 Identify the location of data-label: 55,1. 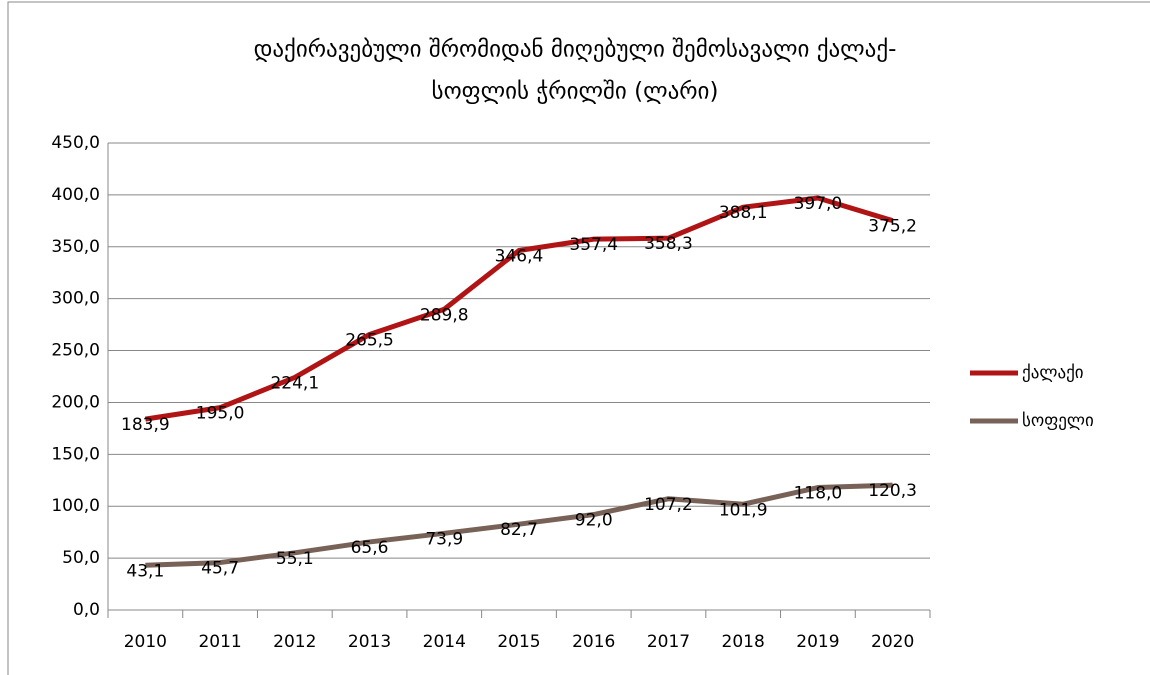
(295, 559).